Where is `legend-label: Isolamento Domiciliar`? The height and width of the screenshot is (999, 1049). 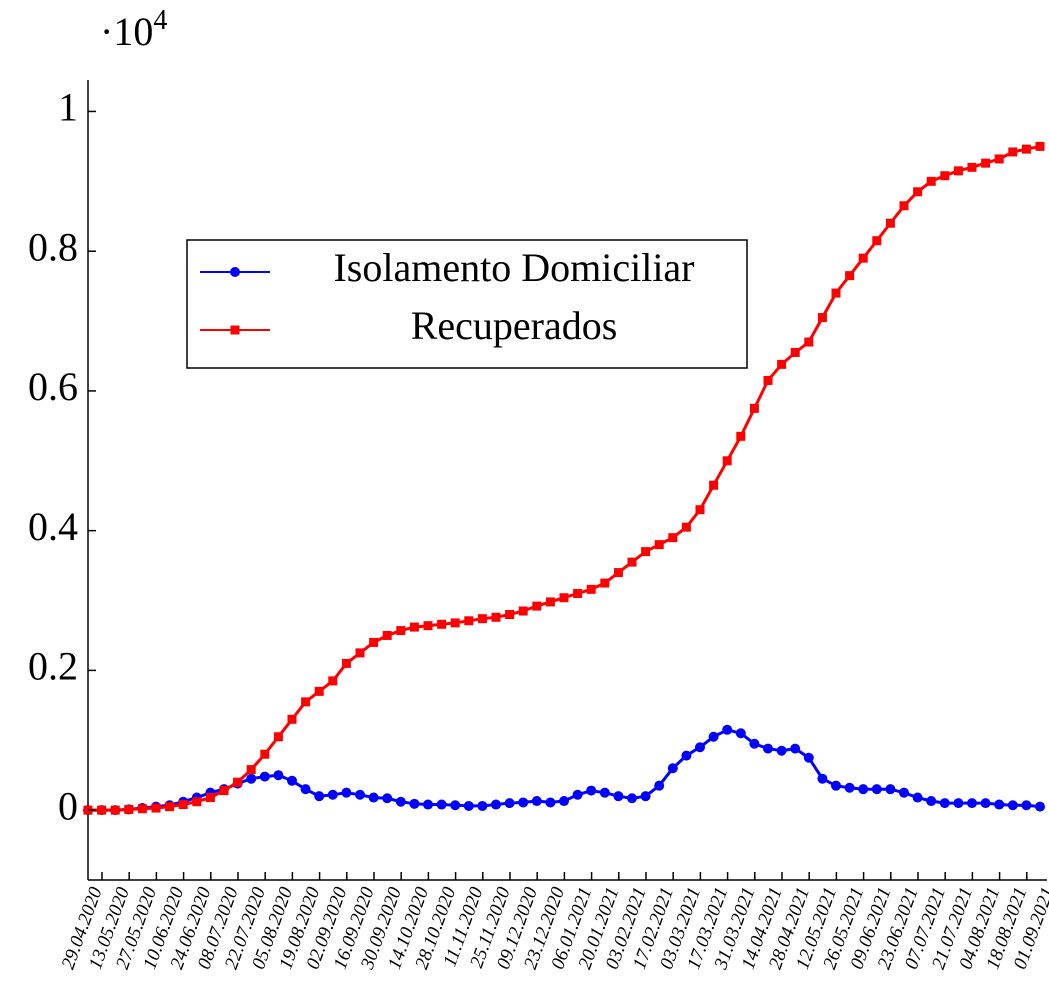 legend-label: Isolamento Domiciliar is located at coordinates (513, 267).